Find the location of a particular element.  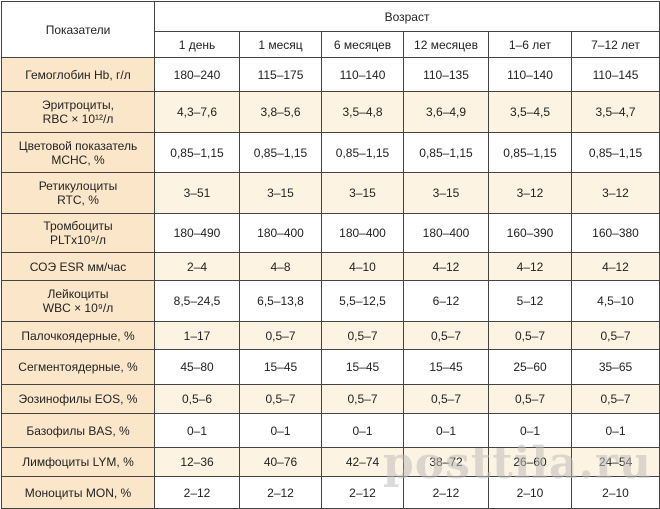

table-cell: 160–390 is located at coordinates (530, 233).